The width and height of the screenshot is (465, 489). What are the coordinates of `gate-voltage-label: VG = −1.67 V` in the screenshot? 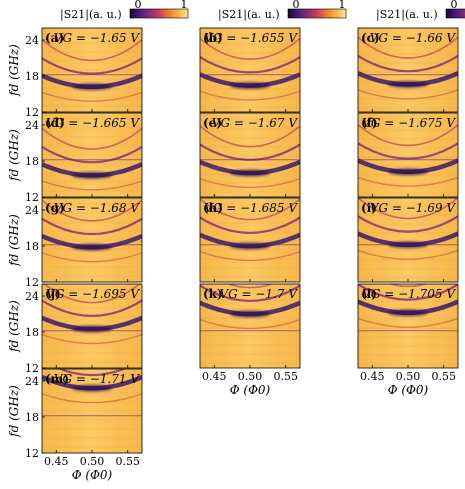 It's located at (255, 123).